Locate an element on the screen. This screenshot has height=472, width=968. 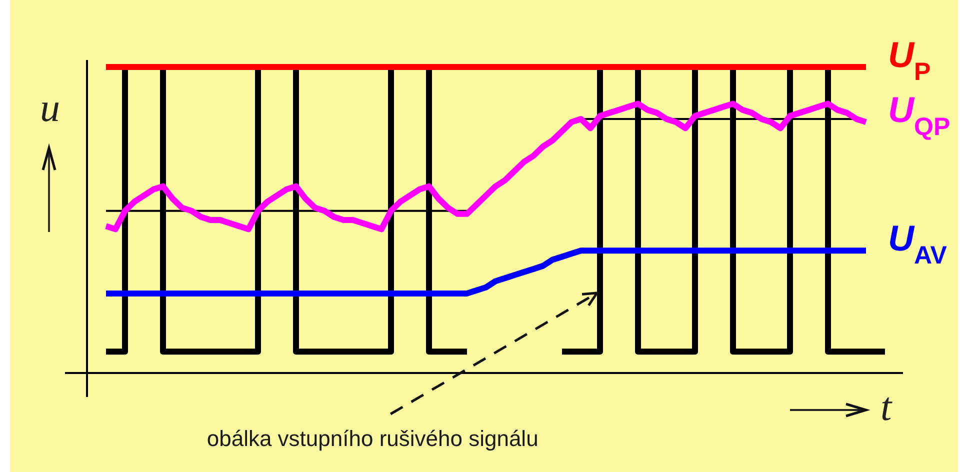
series-label: U$_{QP}$ is located at coordinates (919, 115).